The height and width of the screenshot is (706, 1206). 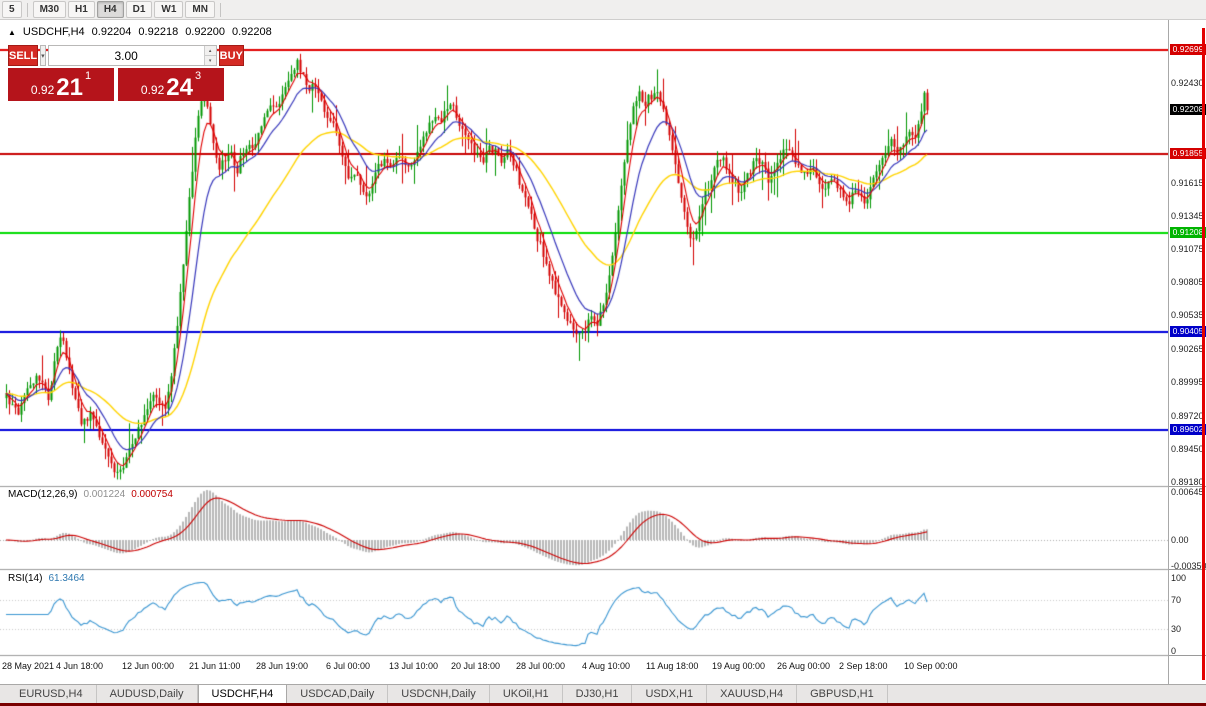 What do you see at coordinates (672, 666) in the screenshot?
I see `time-axis-label: 11 Aug 18:00` at bounding box center [672, 666].